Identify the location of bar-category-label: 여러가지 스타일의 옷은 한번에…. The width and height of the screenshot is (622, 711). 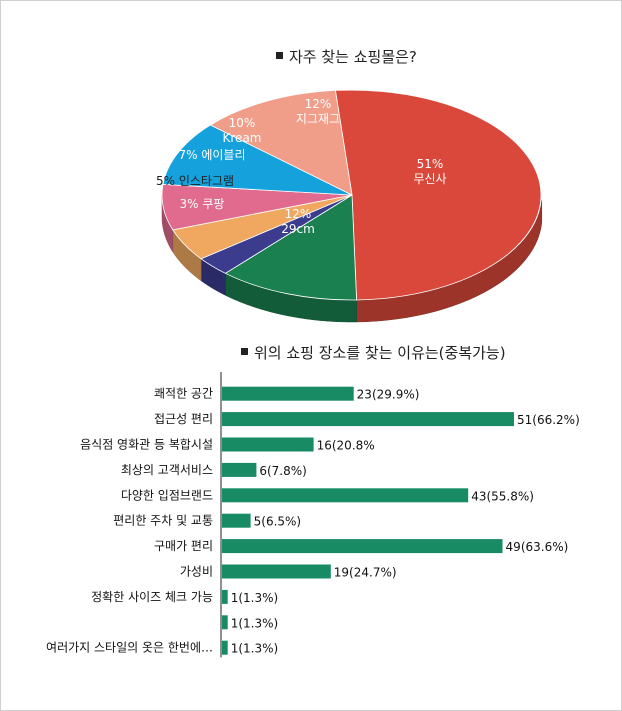
(129, 648).